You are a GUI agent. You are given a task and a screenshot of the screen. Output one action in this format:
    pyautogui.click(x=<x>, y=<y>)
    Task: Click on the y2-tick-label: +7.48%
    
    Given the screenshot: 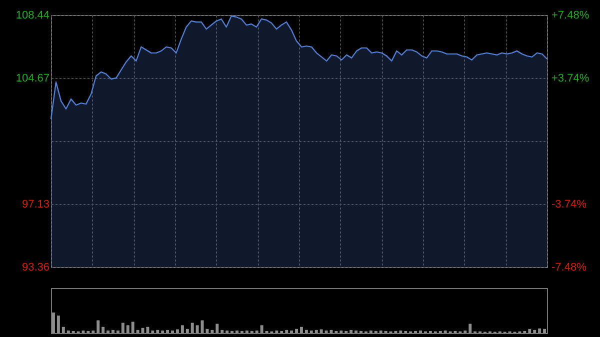 What is the action you would take?
    pyautogui.click(x=571, y=16)
    